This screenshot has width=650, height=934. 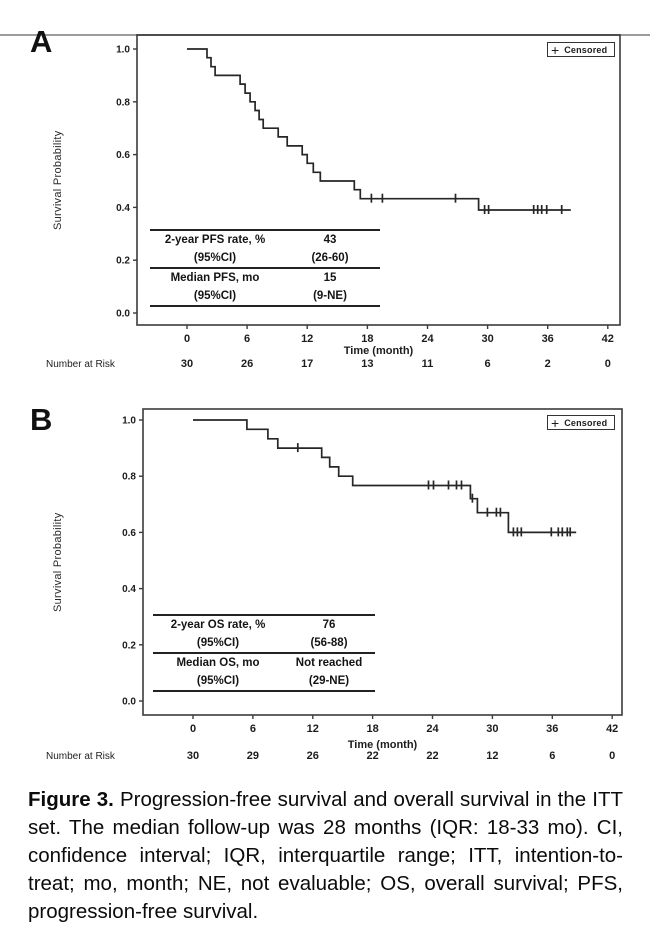 What do you see at coordinates (264, 644) in the screenshot?
I see `inset-table-row: (95%CI) (56-88)` at bounding box center [264, 644].